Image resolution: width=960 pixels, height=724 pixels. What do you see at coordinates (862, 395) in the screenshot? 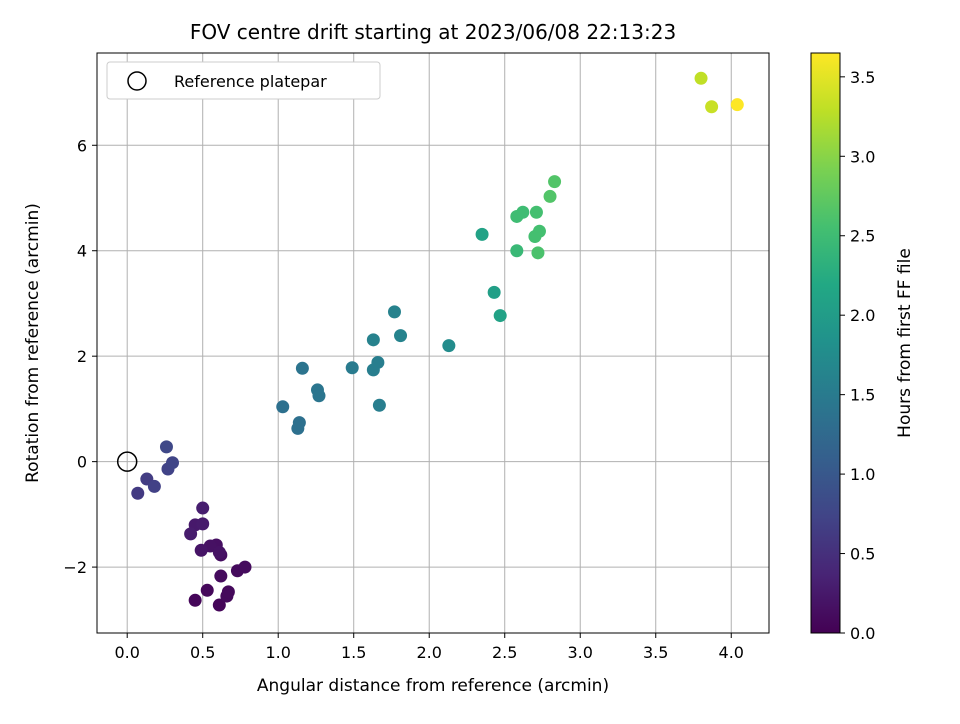
I see `colorbar-tick-label: 1.5` at bounding box center [862, 395].